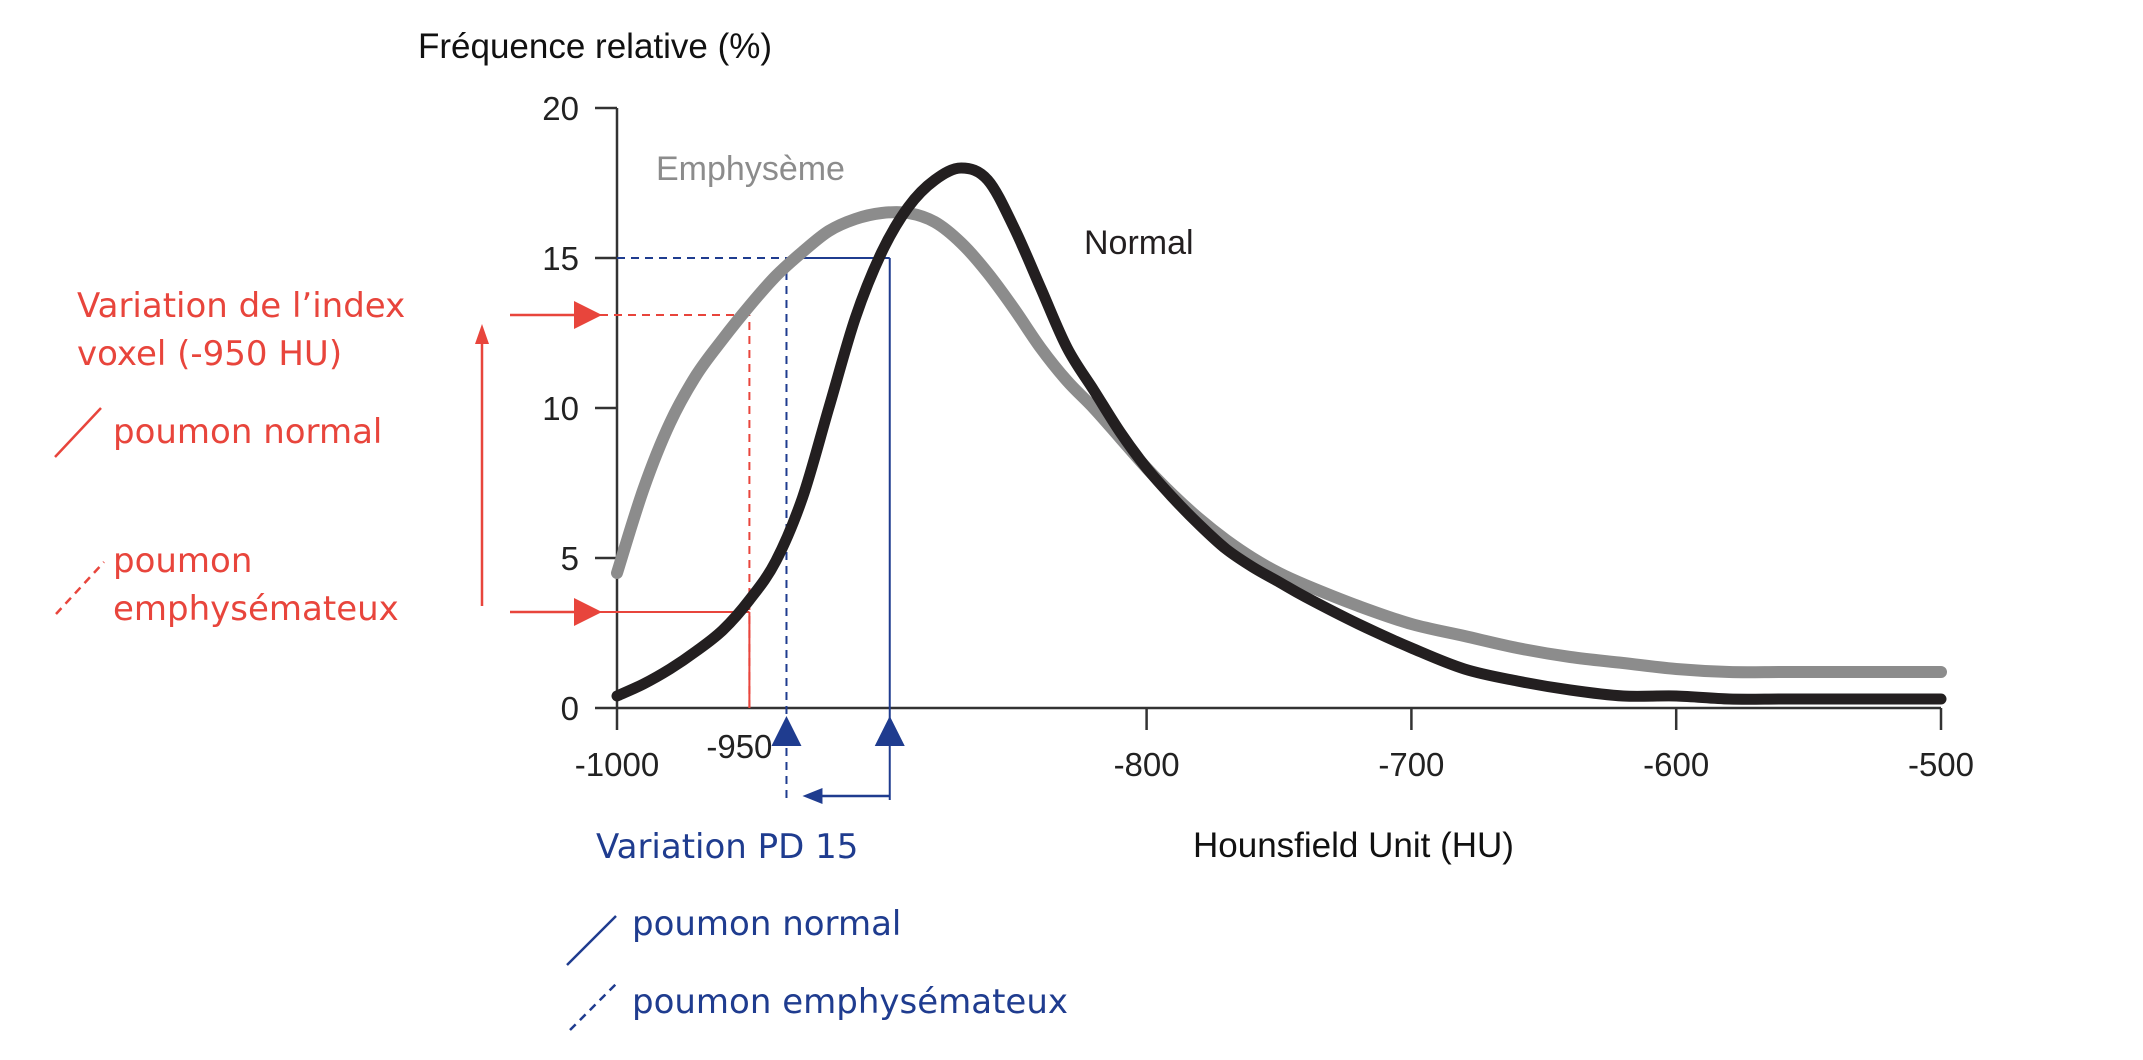 Image resolution: width=2143 pixels, height=1060 pixels. Describe the element at coordinates (256, 609) in the screenshot. I see `red-legend-emphysema-line2: emphysémateux` at that location.